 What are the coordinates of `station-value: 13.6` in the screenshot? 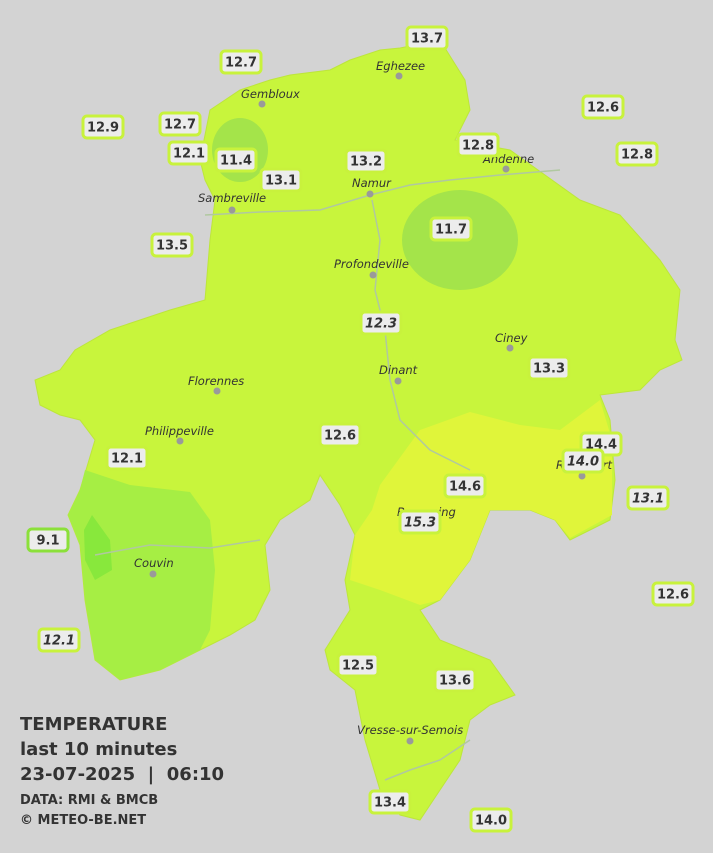 It's located at (455, 681).